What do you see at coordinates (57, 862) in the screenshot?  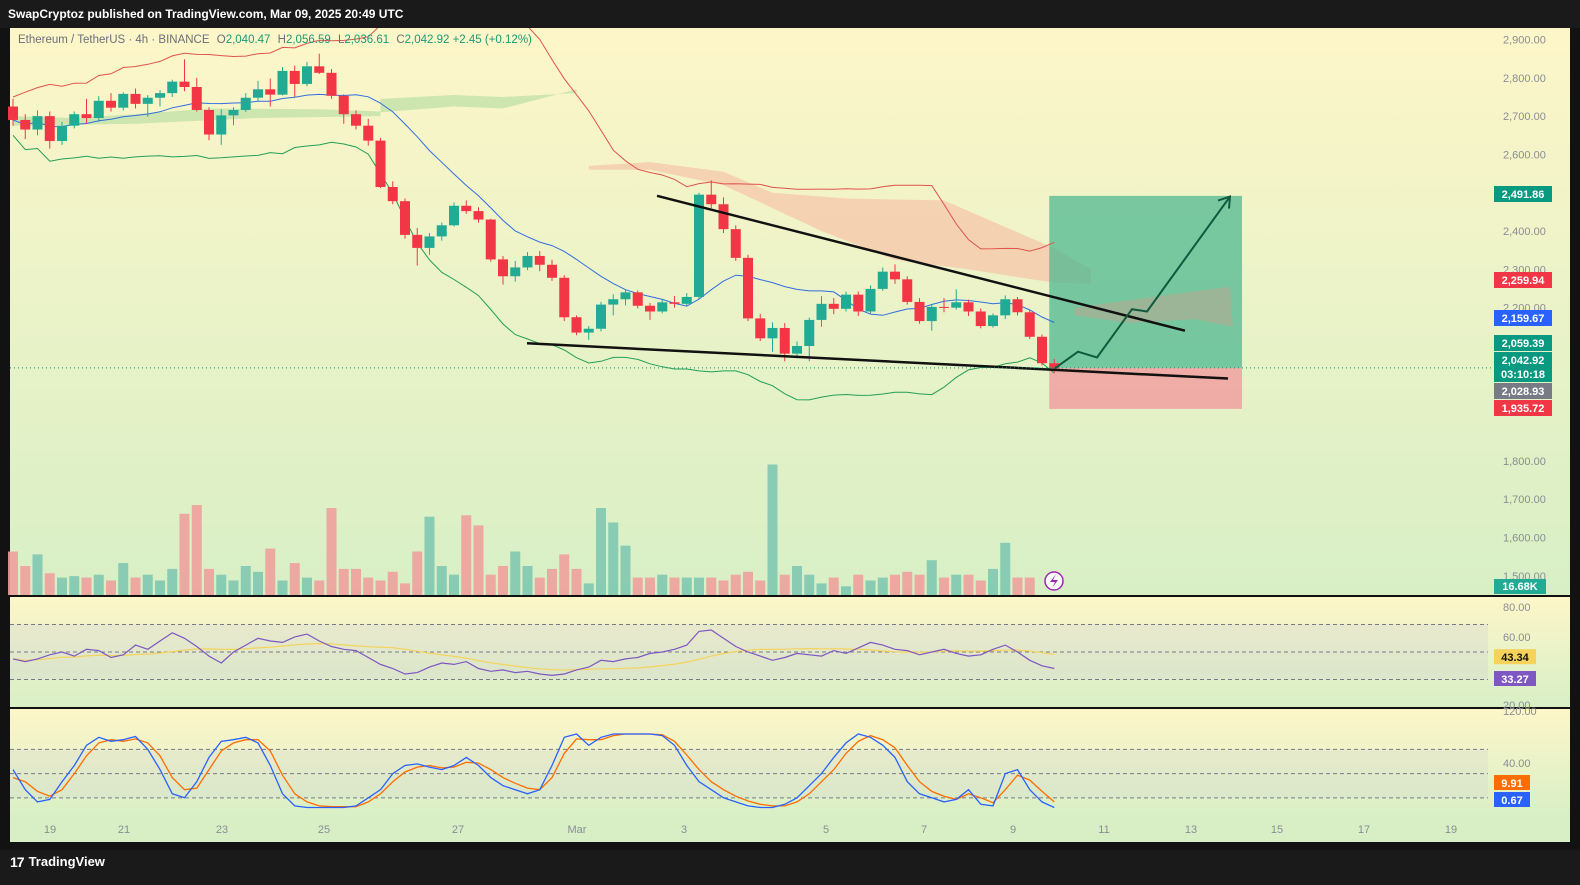 I see `tradingview-logo: 17 TradingView` at bounding box center [57, 862].